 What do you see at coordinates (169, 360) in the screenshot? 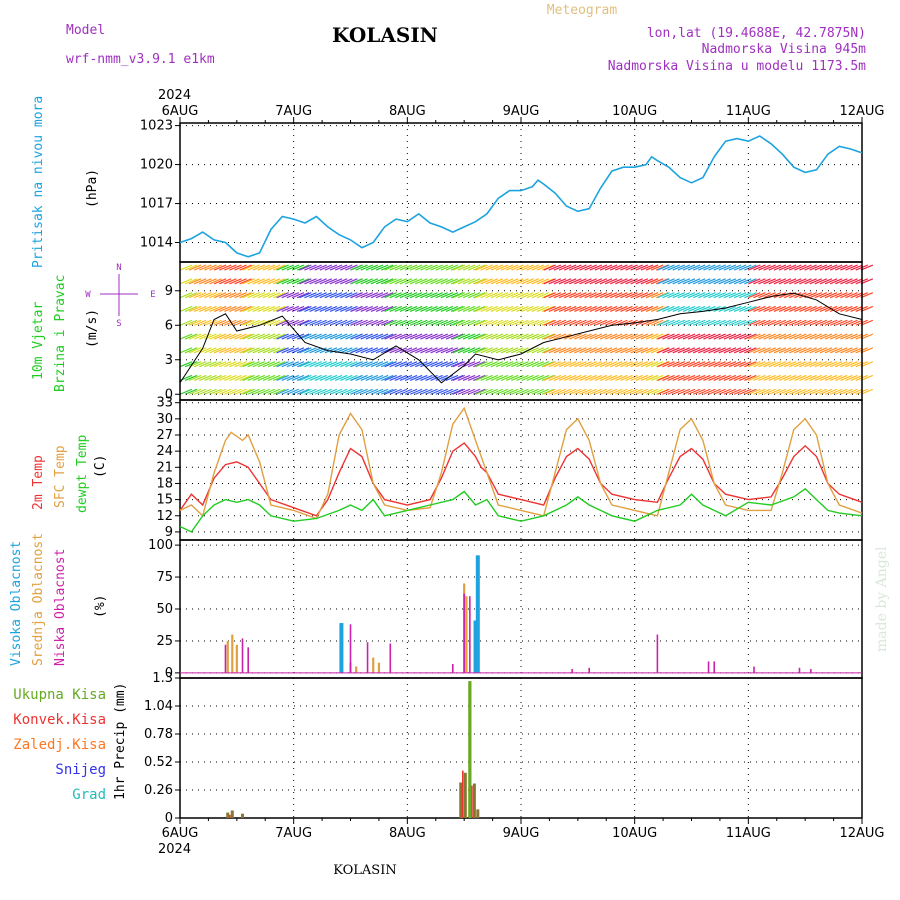
I see `wind-ytick-label: 3` at bounding box center [169, 360].